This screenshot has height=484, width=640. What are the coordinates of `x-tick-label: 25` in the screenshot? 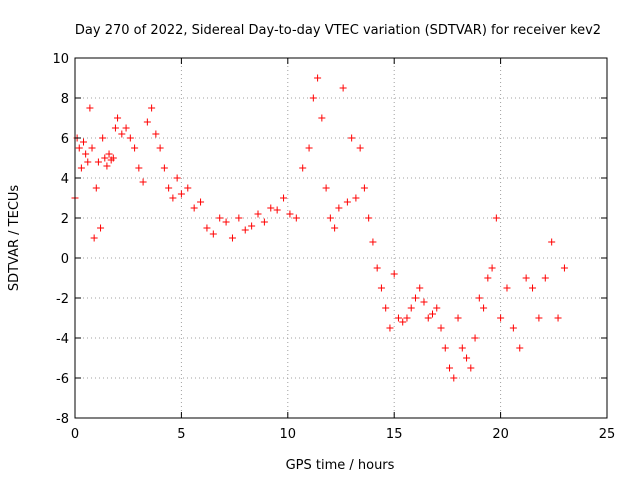 It's located at (607, 434).